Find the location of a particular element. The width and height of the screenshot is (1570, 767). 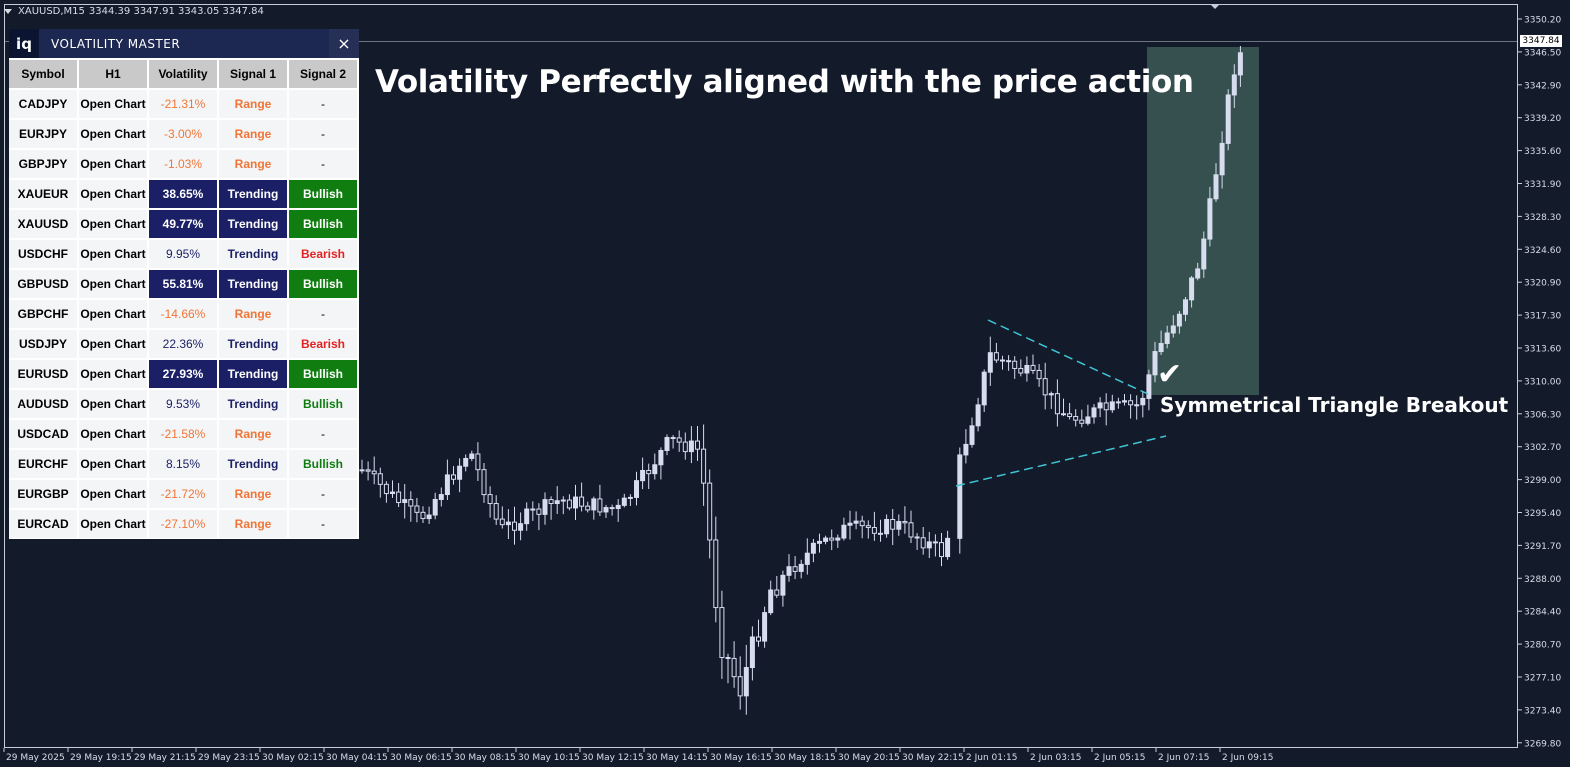

time-tick-label: 29 May 2025 is located at coordinates (35, 758).